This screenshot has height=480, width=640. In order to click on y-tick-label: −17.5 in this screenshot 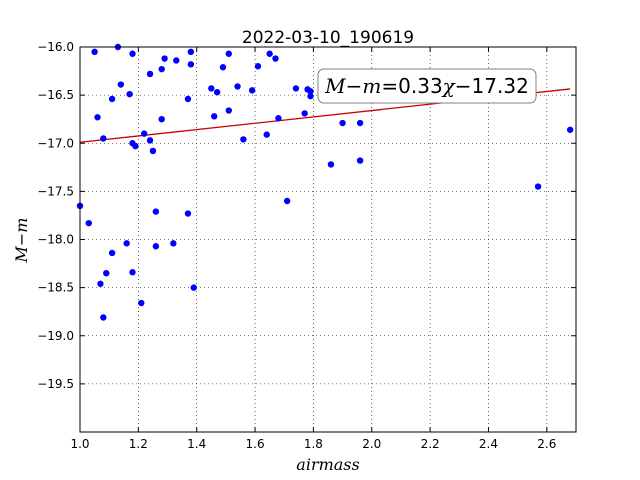, I will do `click(55, 191)`.